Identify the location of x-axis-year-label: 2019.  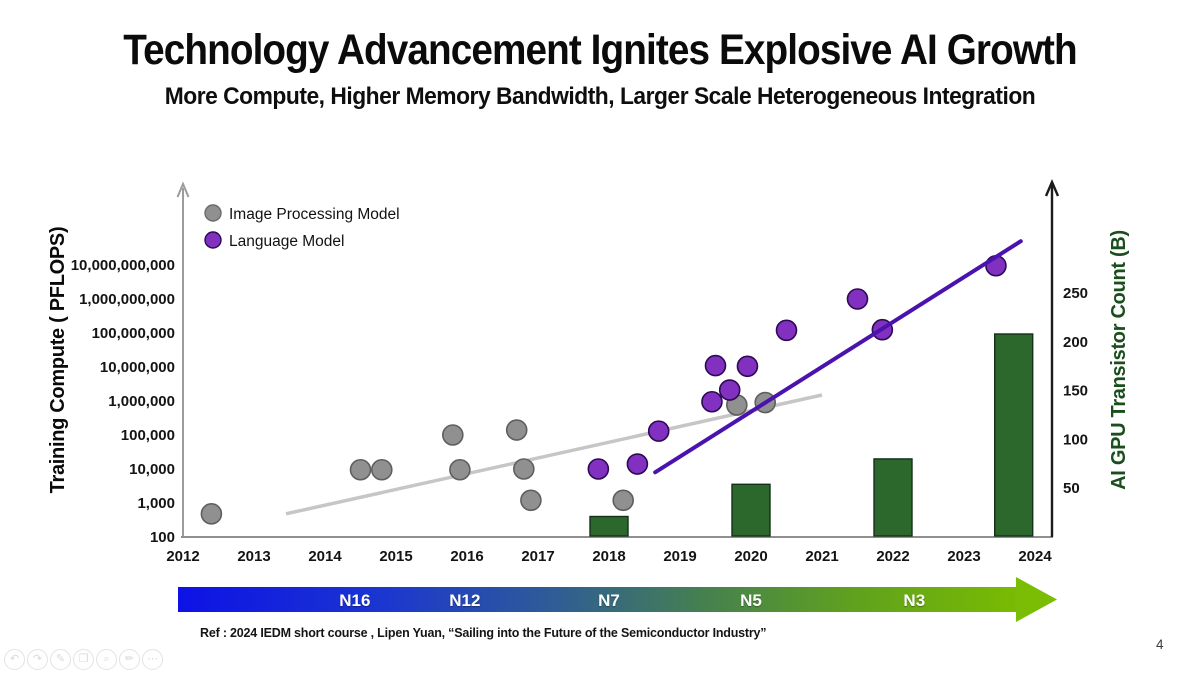
(679, 556).